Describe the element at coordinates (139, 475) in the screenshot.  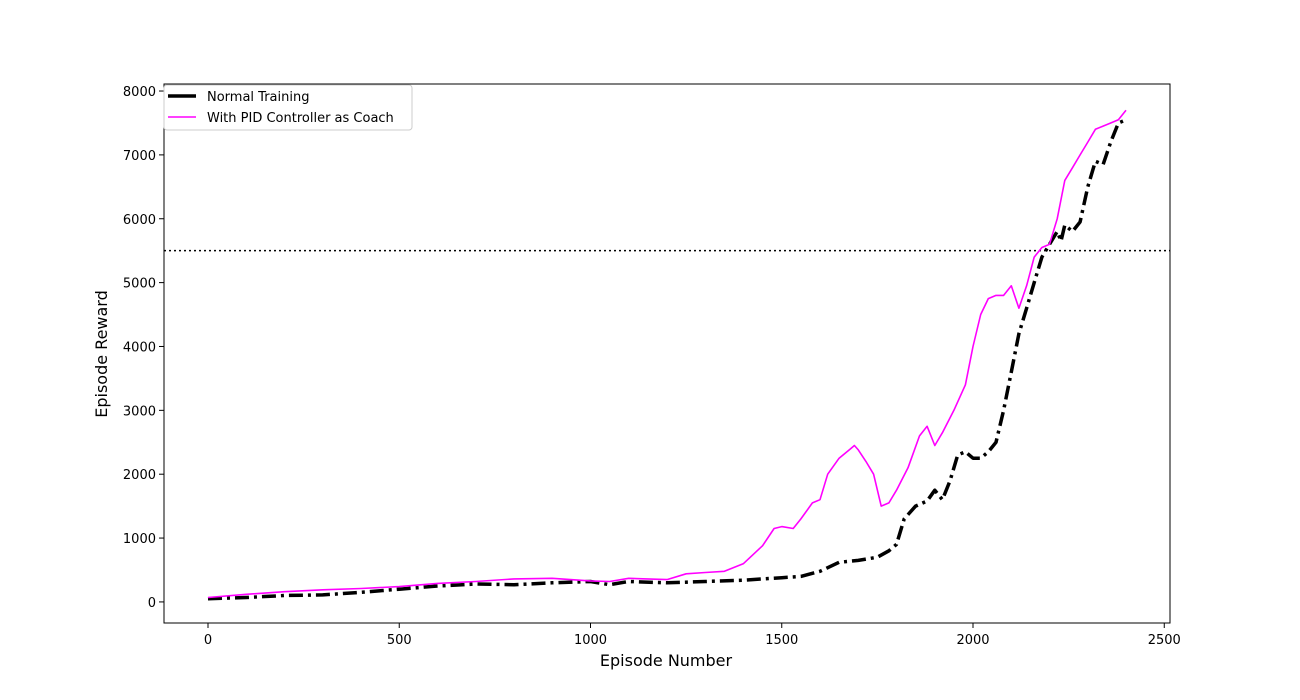
I see `y-tick-label: 2000` at that location.